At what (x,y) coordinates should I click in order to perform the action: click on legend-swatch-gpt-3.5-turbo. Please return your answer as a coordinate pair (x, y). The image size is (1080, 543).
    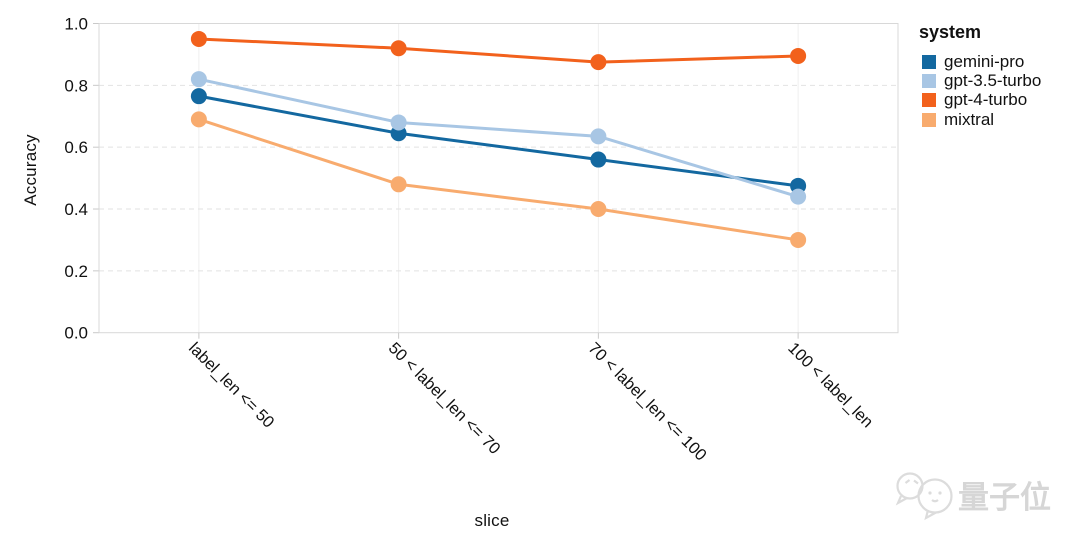
    Looking at the image, I should click on (929, 81).